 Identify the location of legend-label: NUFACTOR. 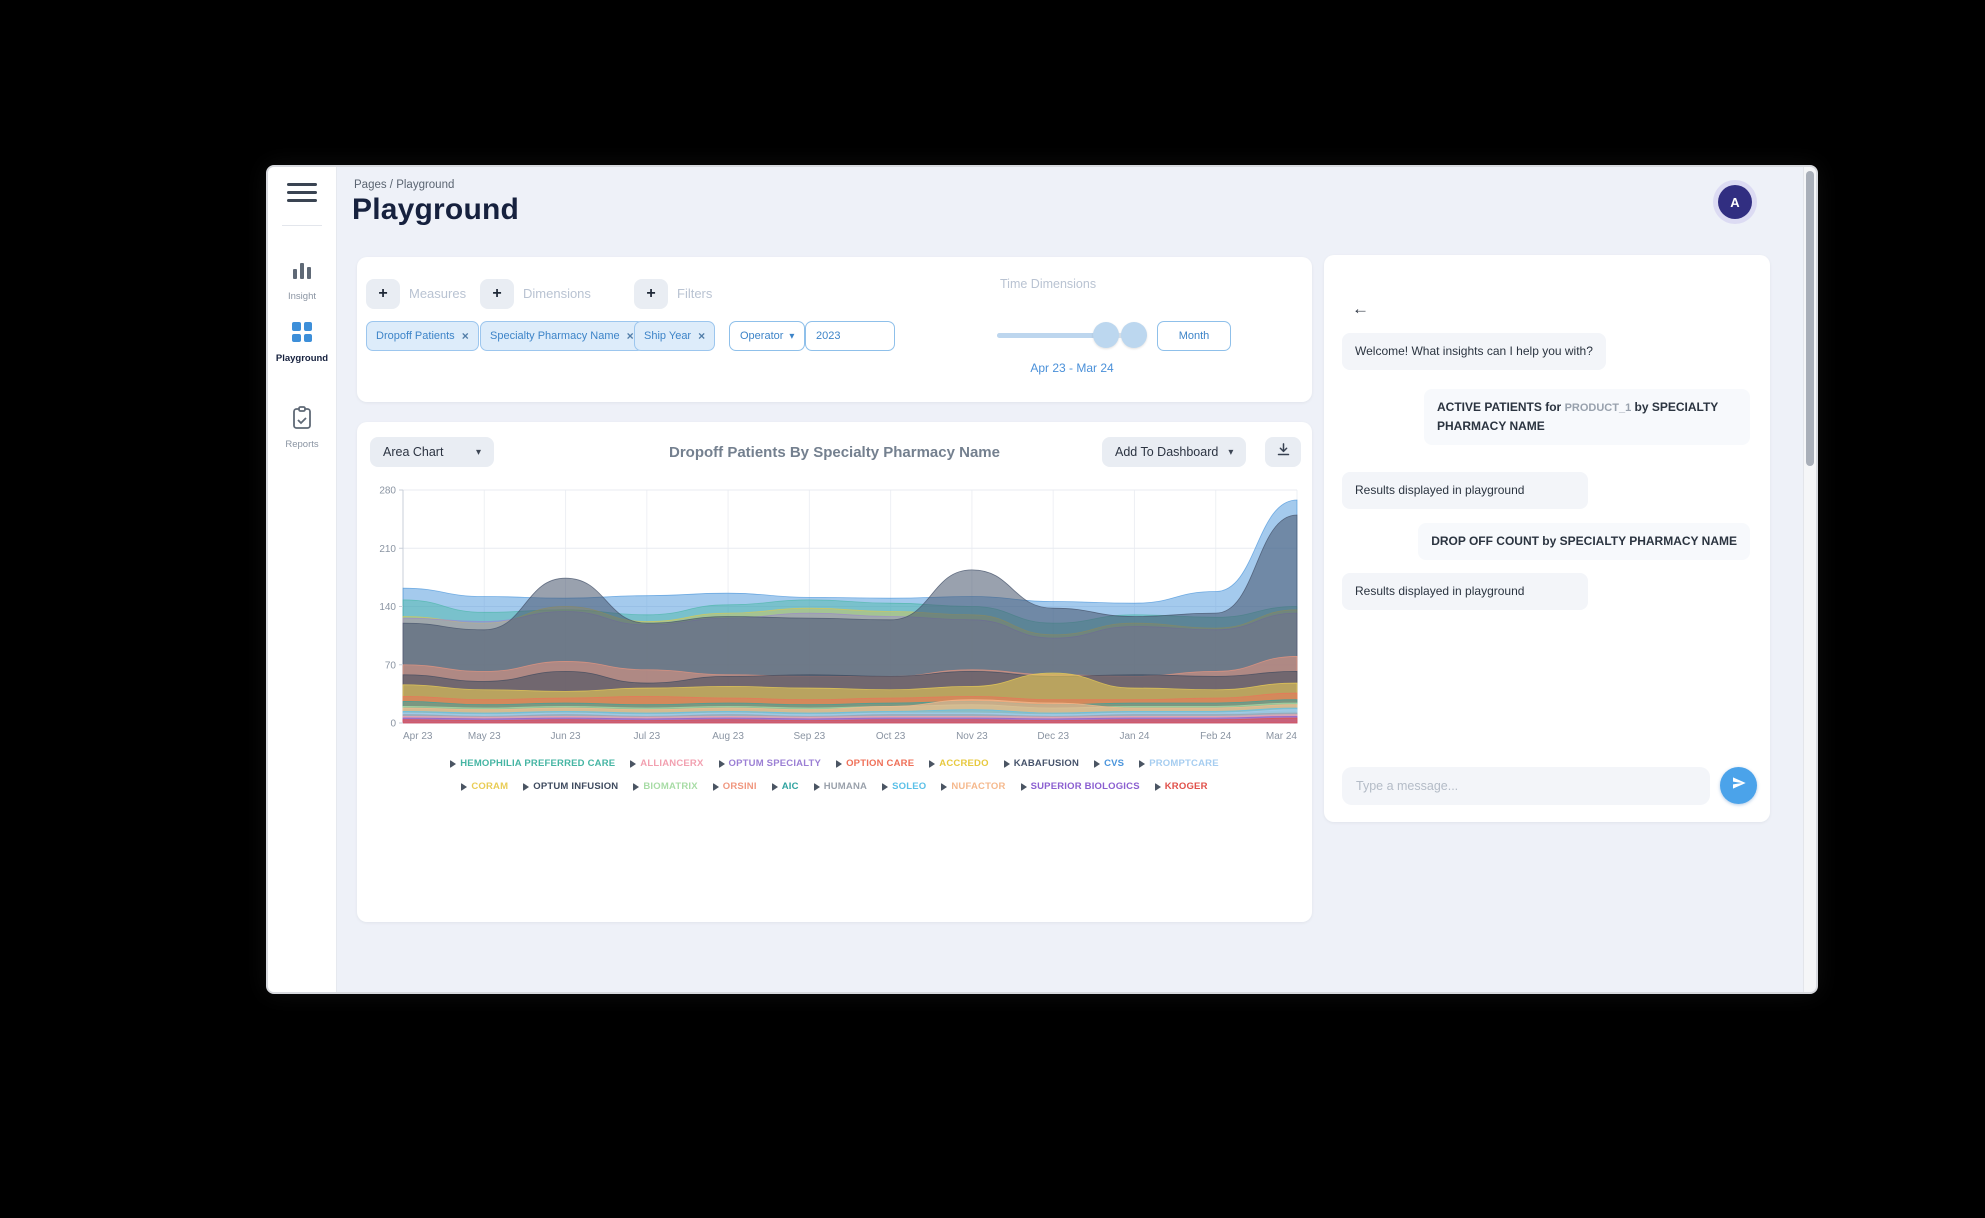
(978, 786).